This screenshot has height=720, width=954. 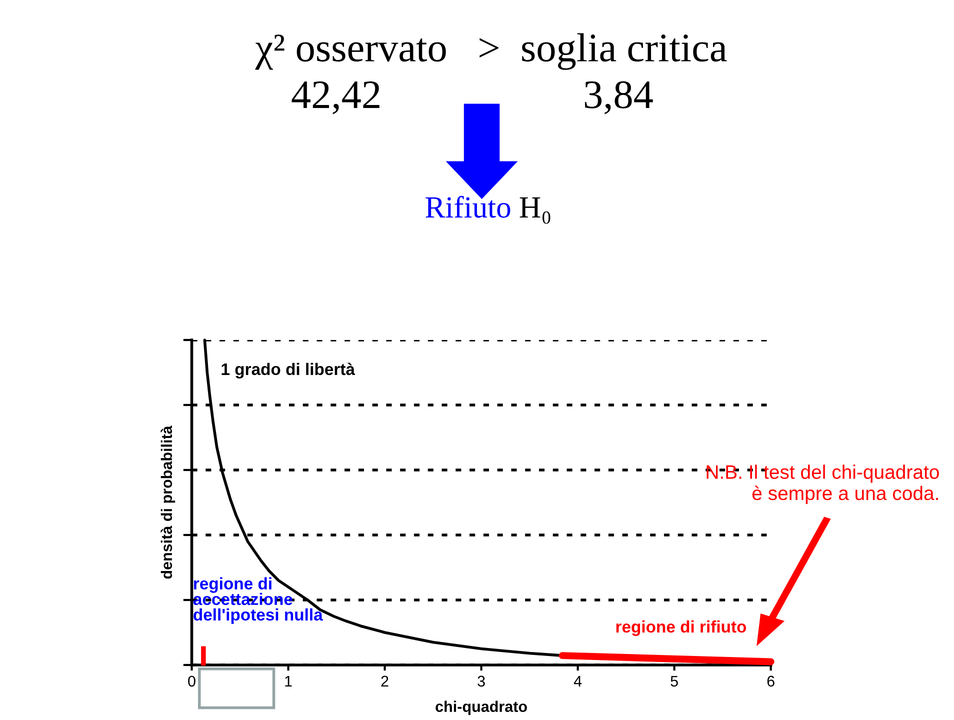 I want to click on x-tick-label: 5, so click(x=674, y=681).